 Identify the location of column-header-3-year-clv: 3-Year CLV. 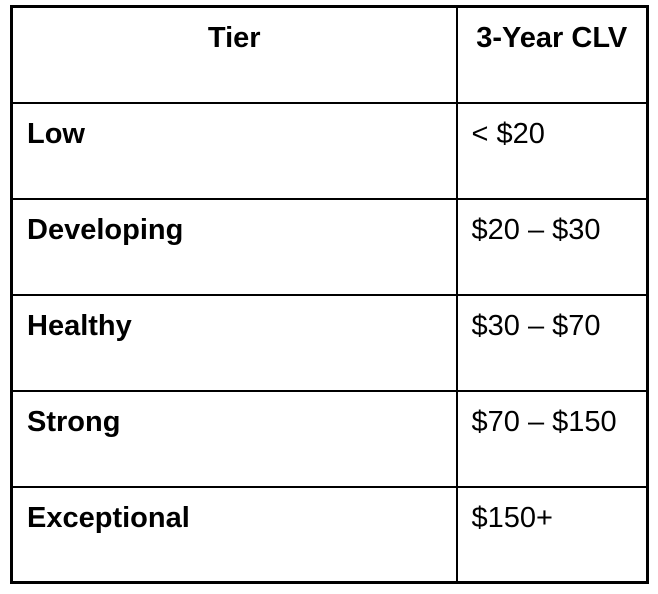
(552, 54).